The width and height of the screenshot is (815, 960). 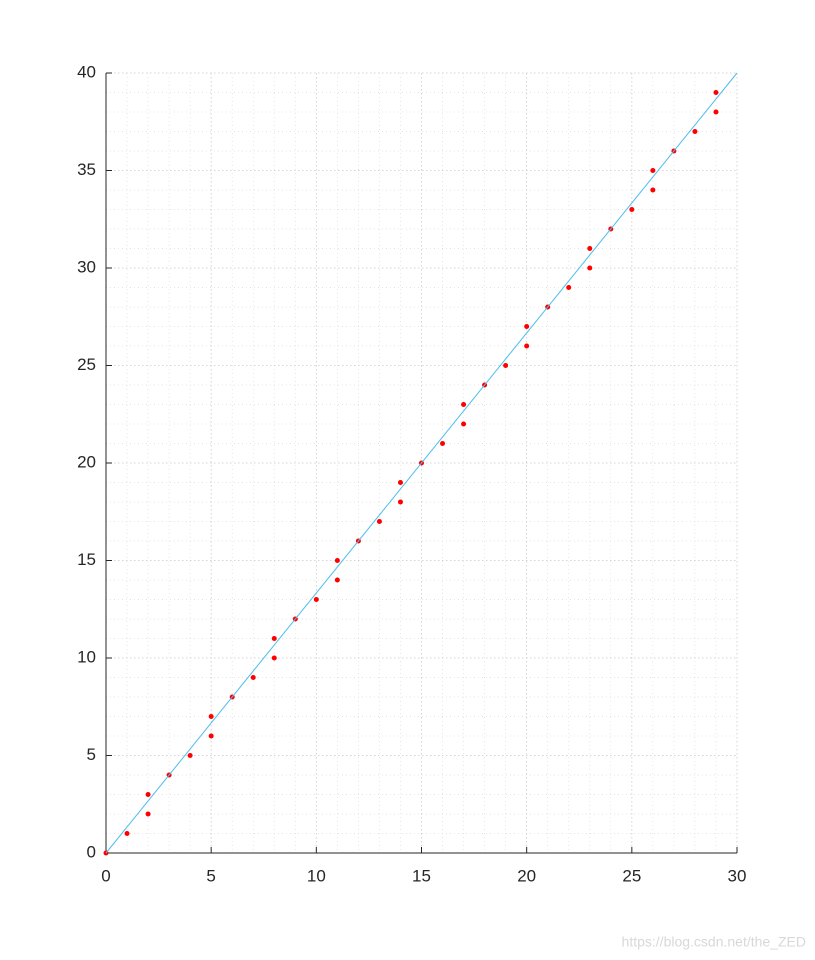 What do you see at coordinates (86, 71) in the screenshot?
I see `y-tick-label: 40` at bounding box center [86, 71].